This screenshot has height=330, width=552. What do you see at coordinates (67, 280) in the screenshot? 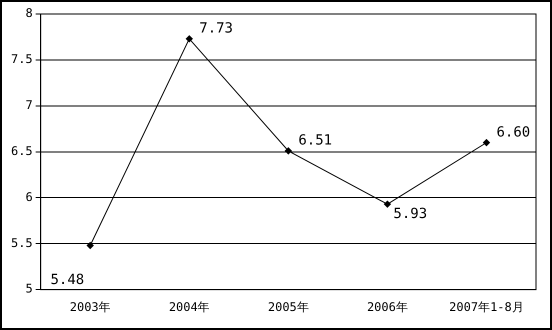
I see `data-label: 5.48` at bounding box center [67, 280].